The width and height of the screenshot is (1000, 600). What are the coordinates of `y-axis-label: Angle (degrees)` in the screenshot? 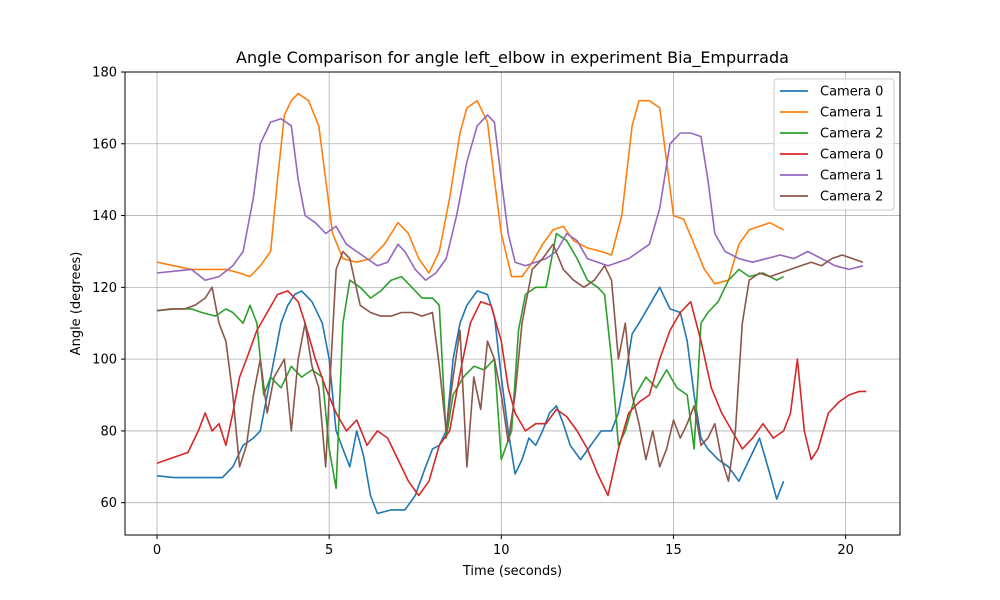 It's located at (76, 304).